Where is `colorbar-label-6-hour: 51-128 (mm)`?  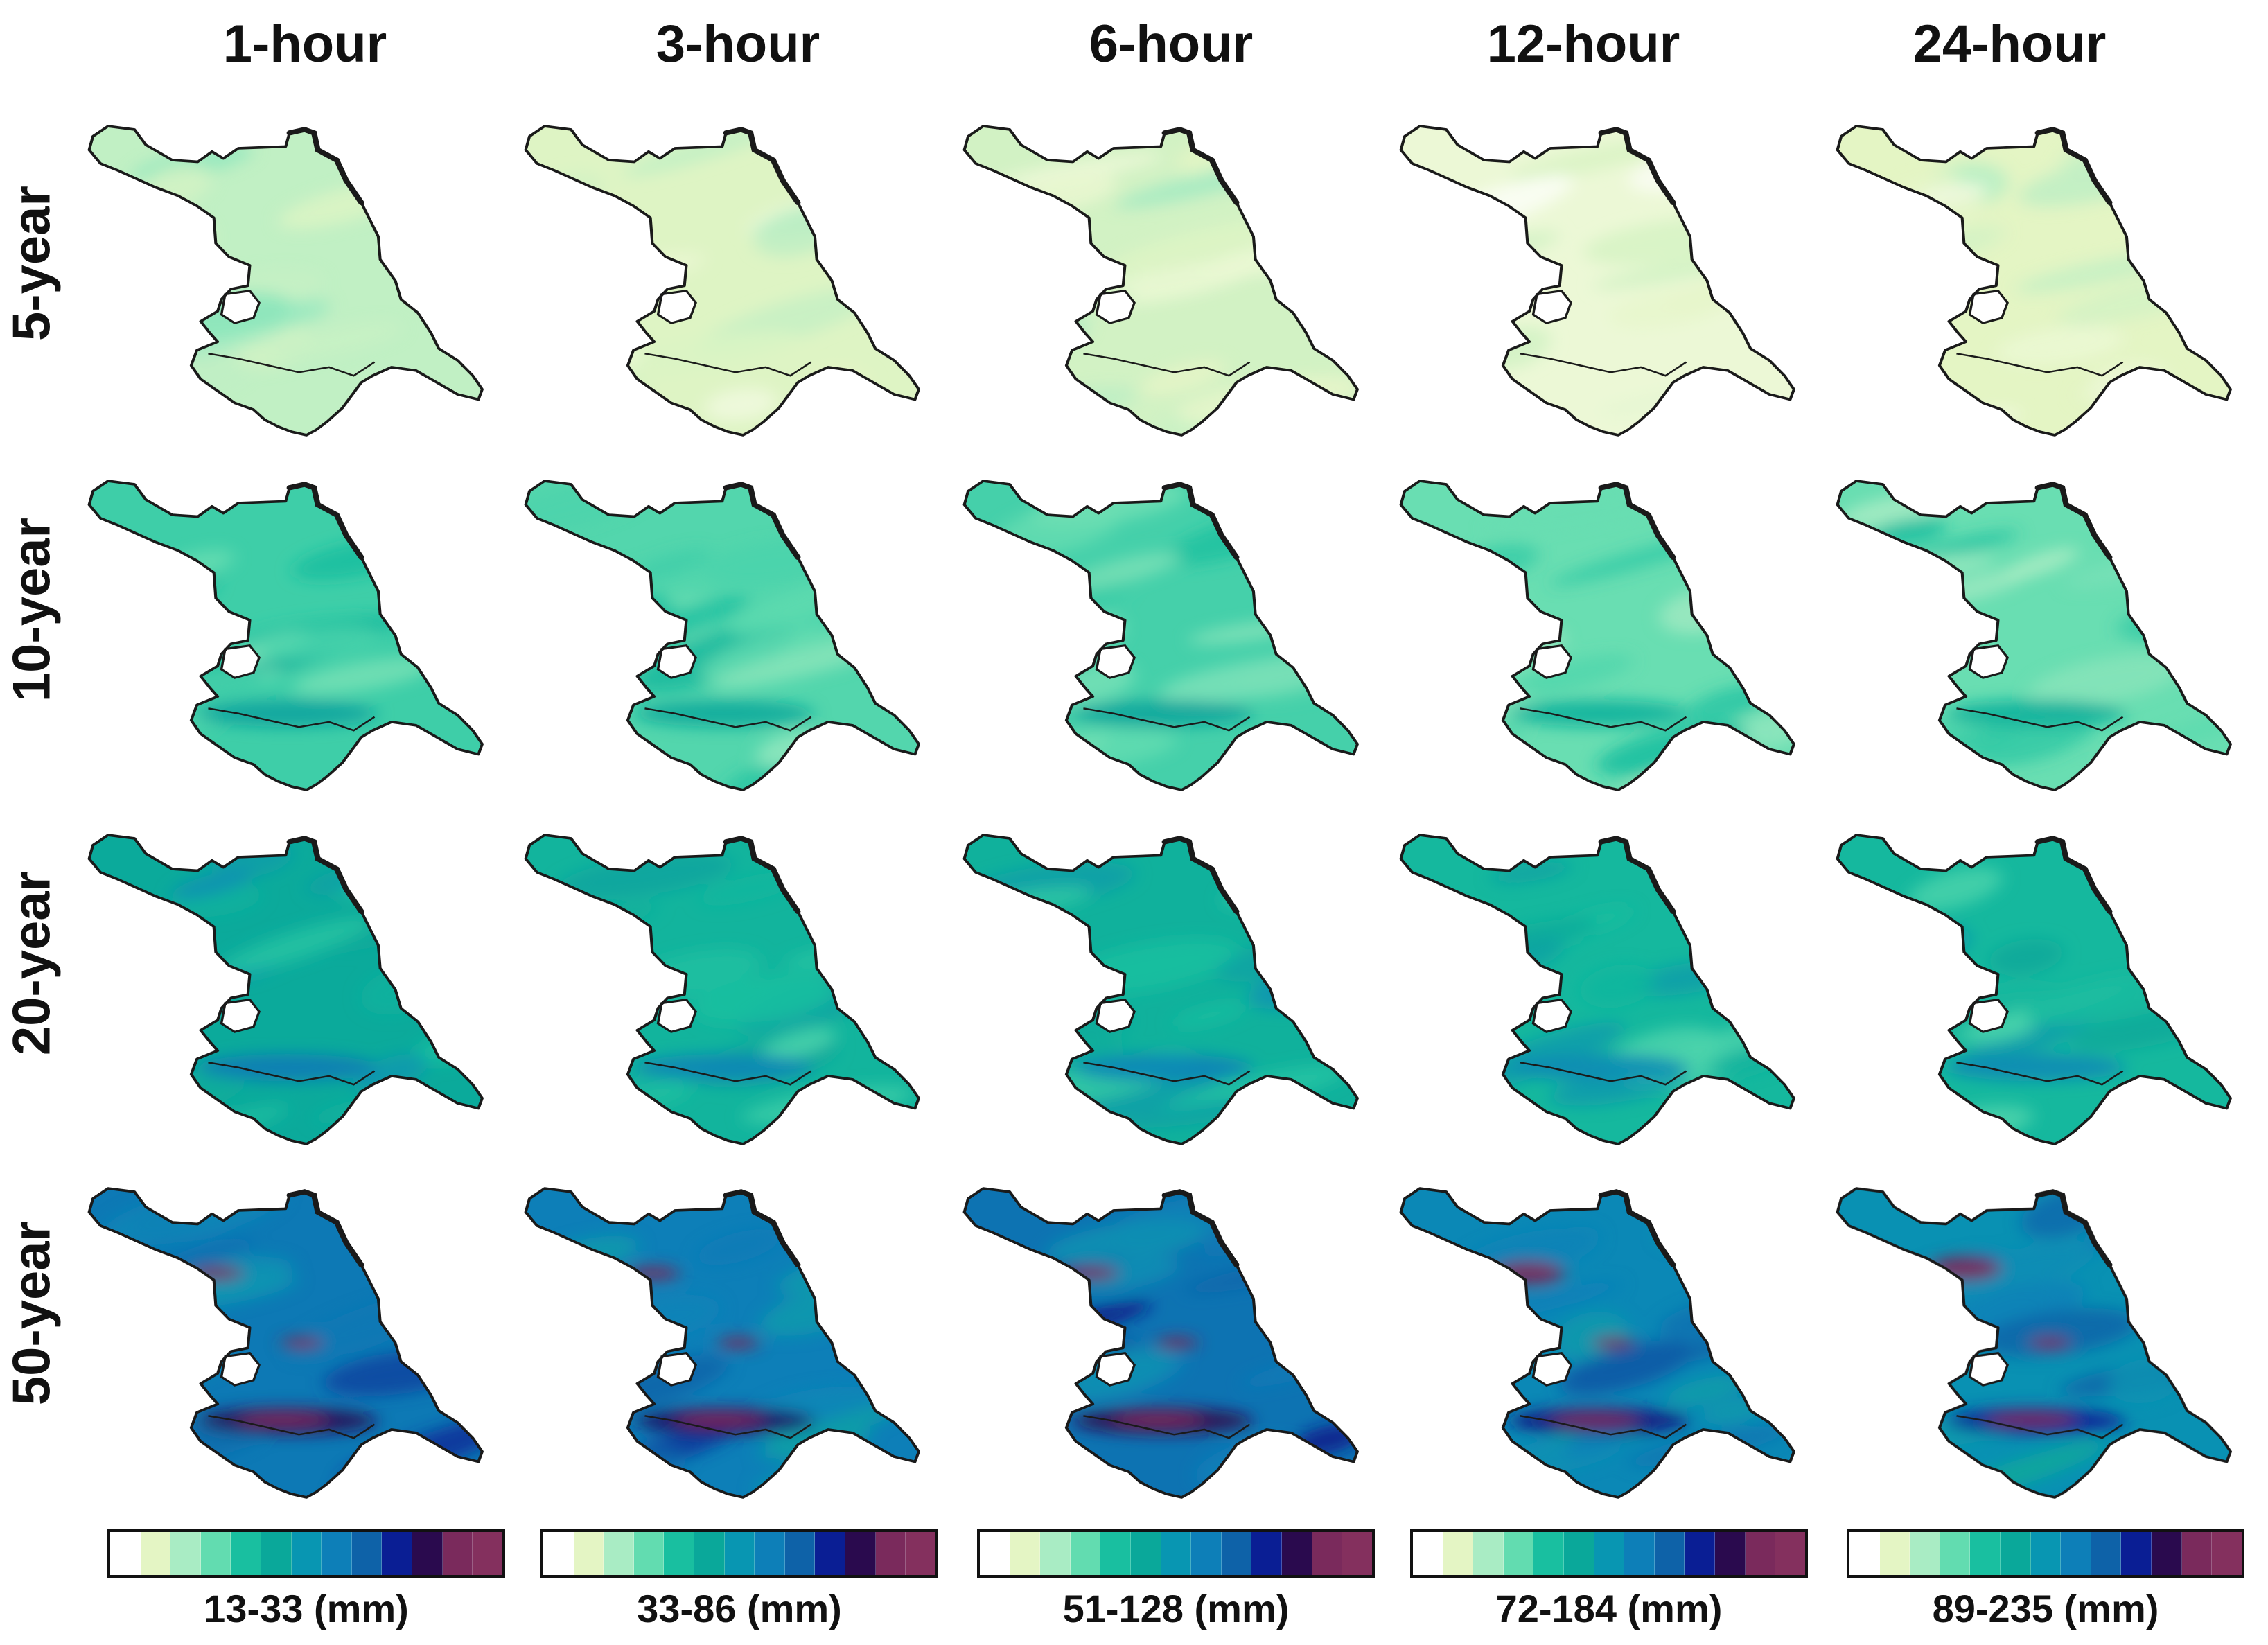
colorbar-label-6-hour: 51-128 (mm) is located at coordinates (1176, 1608).